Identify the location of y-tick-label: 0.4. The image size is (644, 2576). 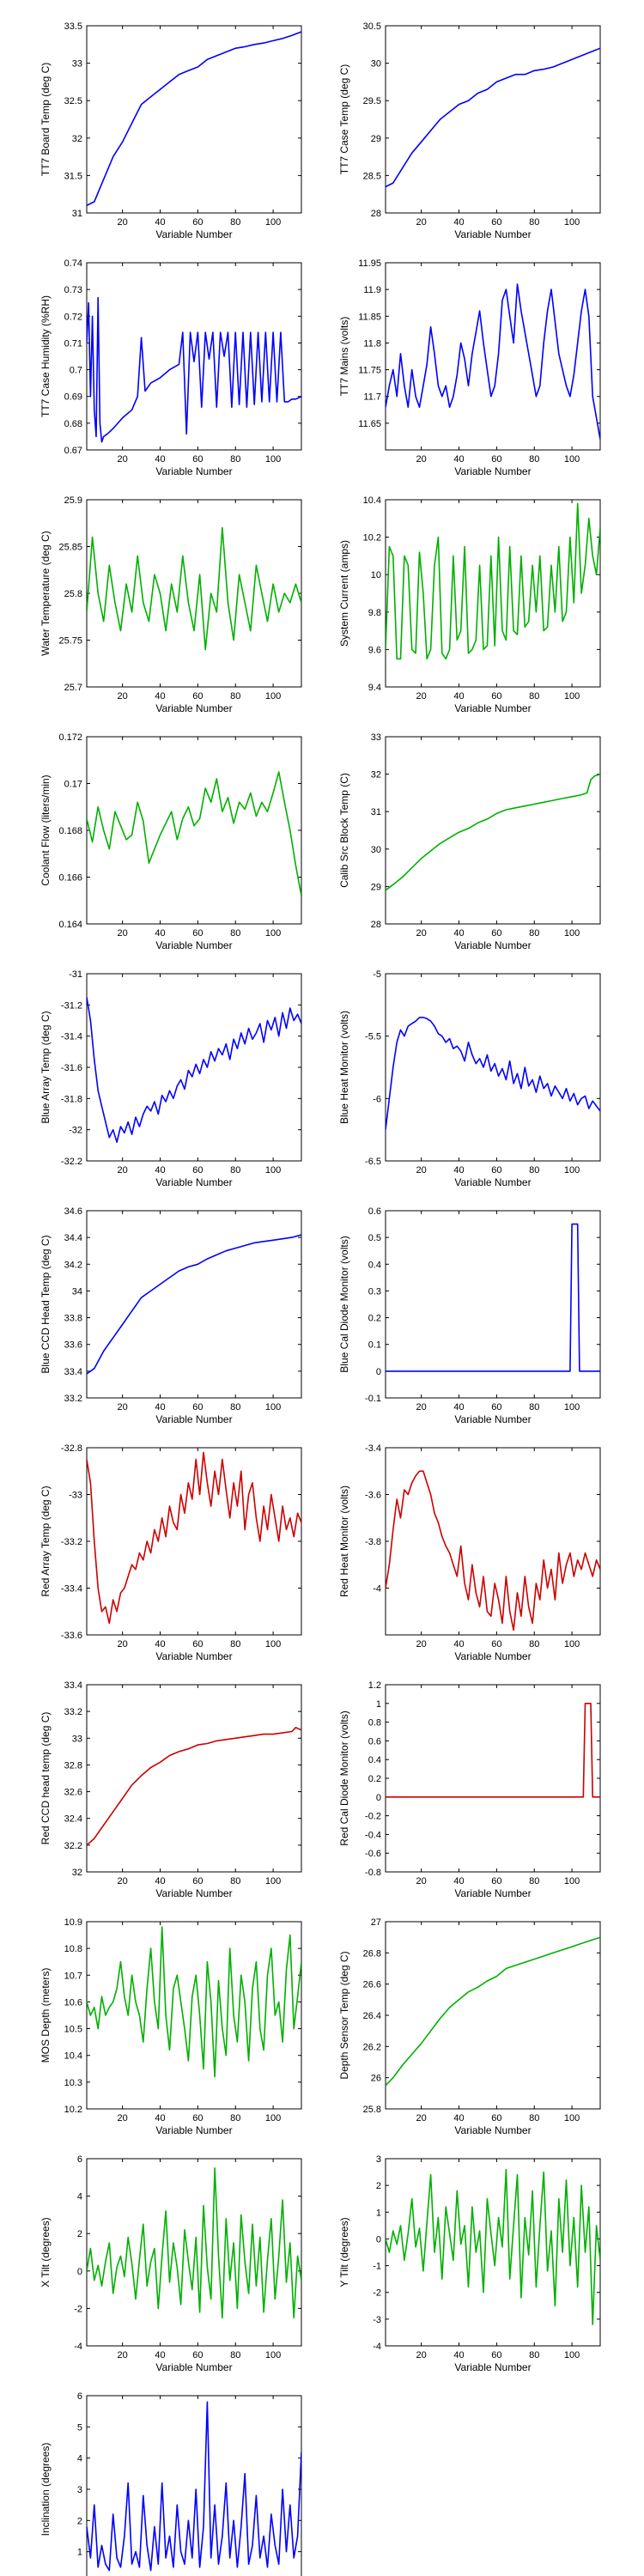
(375, 1760).